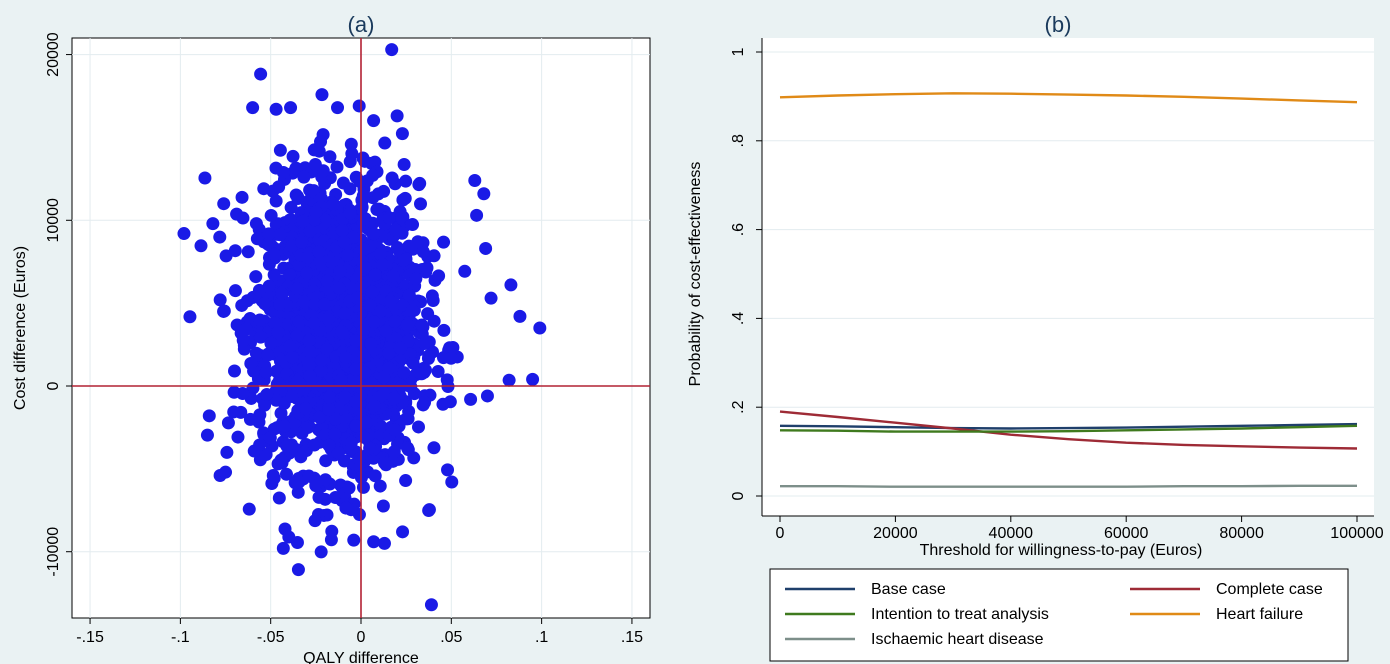  Describe the element at coordinates (53, 385) in the screenshot. I see `y-tick-label: 0` at that location.